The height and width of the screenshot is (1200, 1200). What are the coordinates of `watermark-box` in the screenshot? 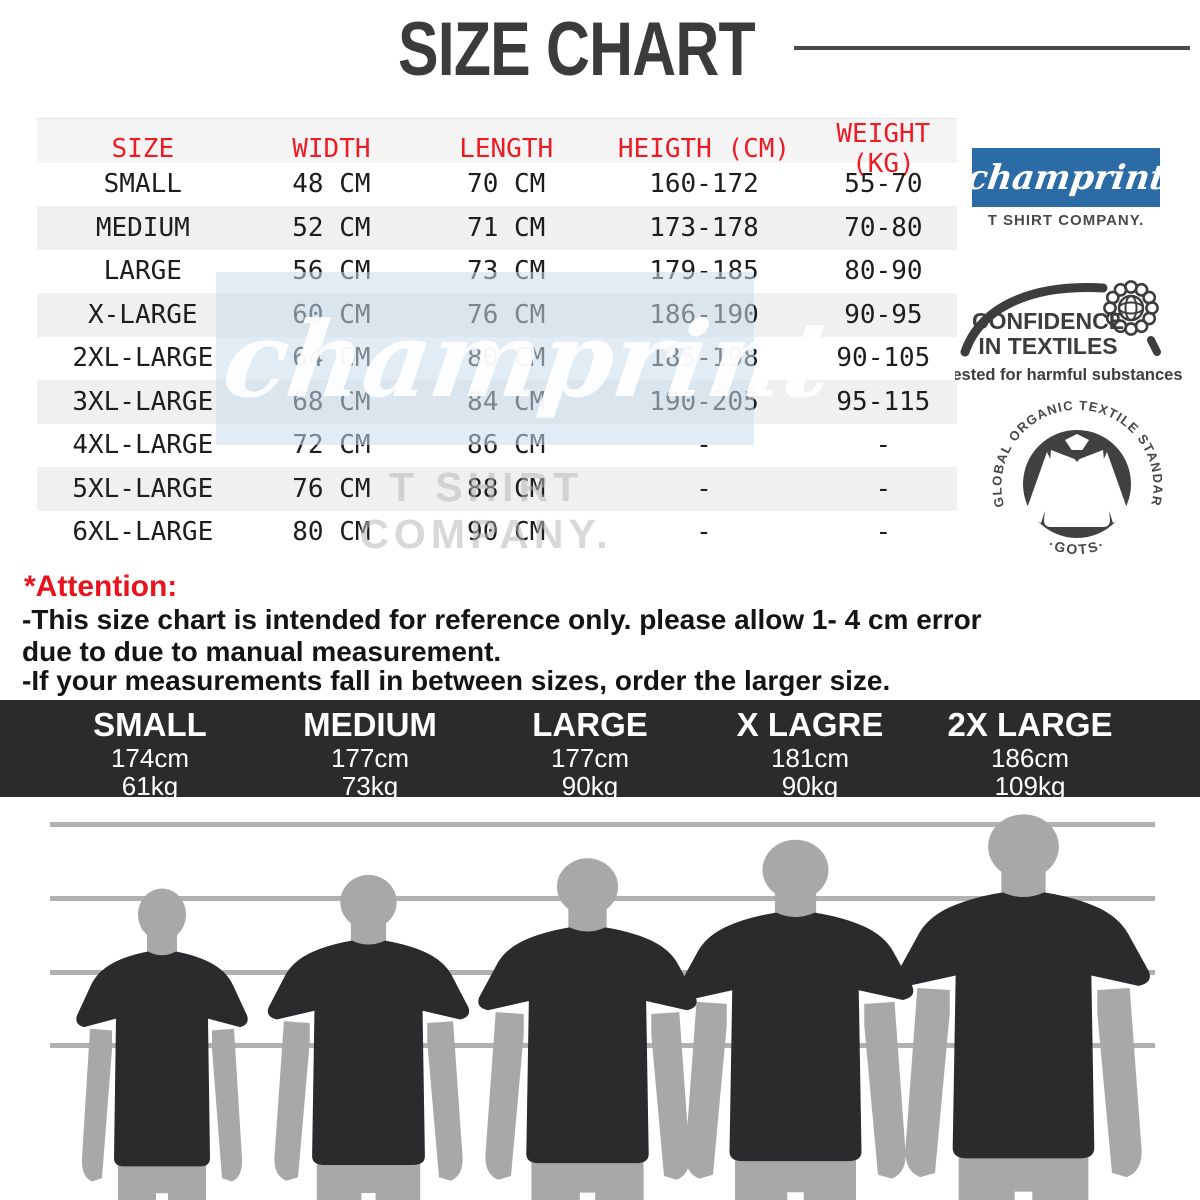 It's located at (485, 358).